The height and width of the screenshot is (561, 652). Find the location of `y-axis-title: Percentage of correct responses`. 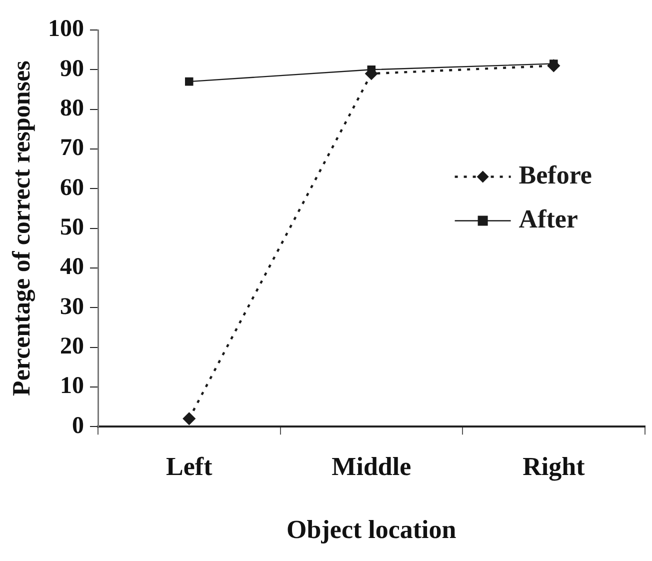

y-axis-title: Percentage of correct responses is located at coordinates (22, 228).